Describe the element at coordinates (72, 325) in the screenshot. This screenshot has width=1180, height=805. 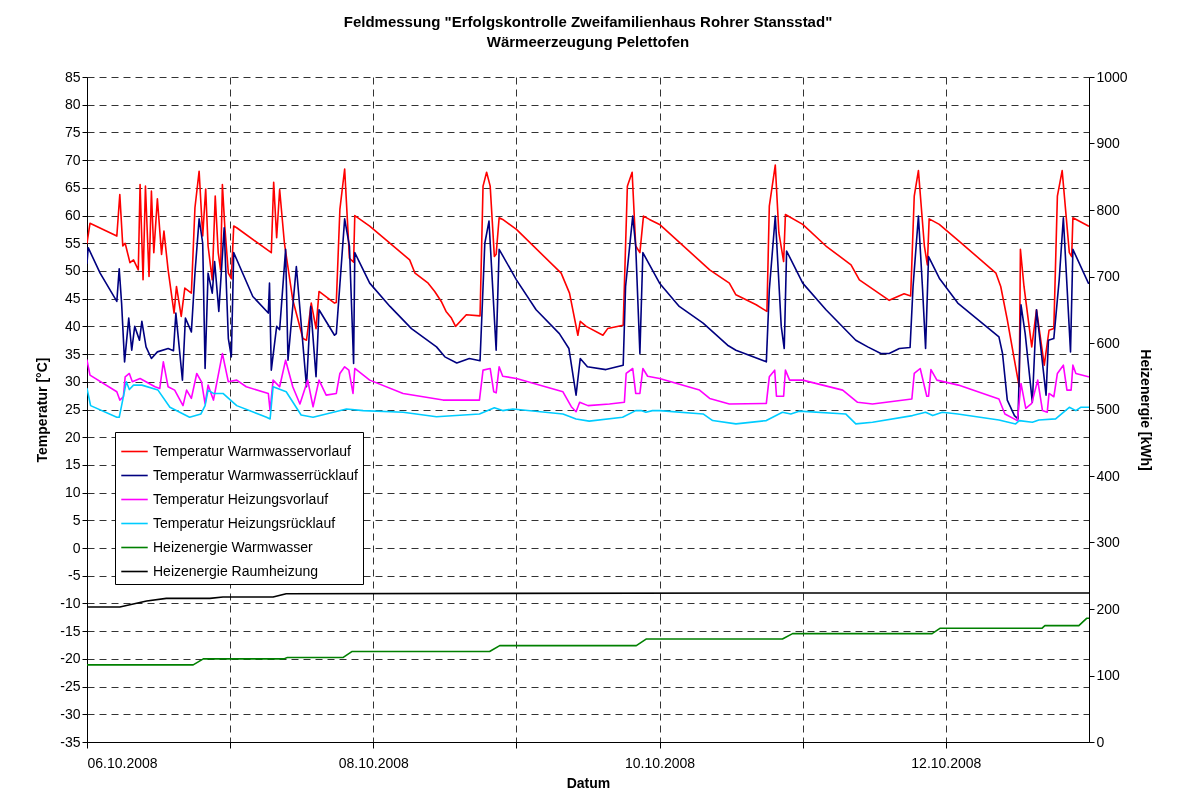
I see `y-tick-label: 40` at that location.